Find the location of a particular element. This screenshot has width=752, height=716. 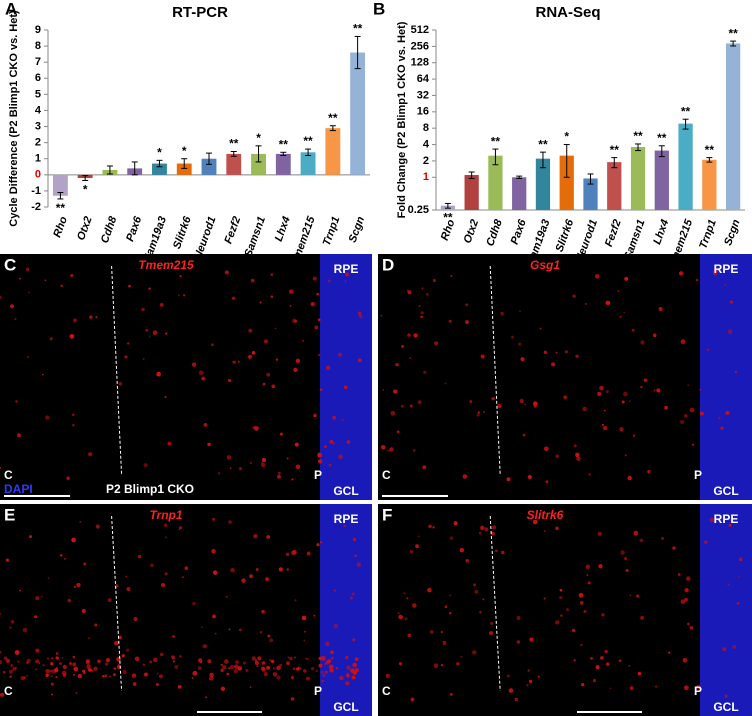

x-tick-label: Otx2 is located at coordinates (85, 228).